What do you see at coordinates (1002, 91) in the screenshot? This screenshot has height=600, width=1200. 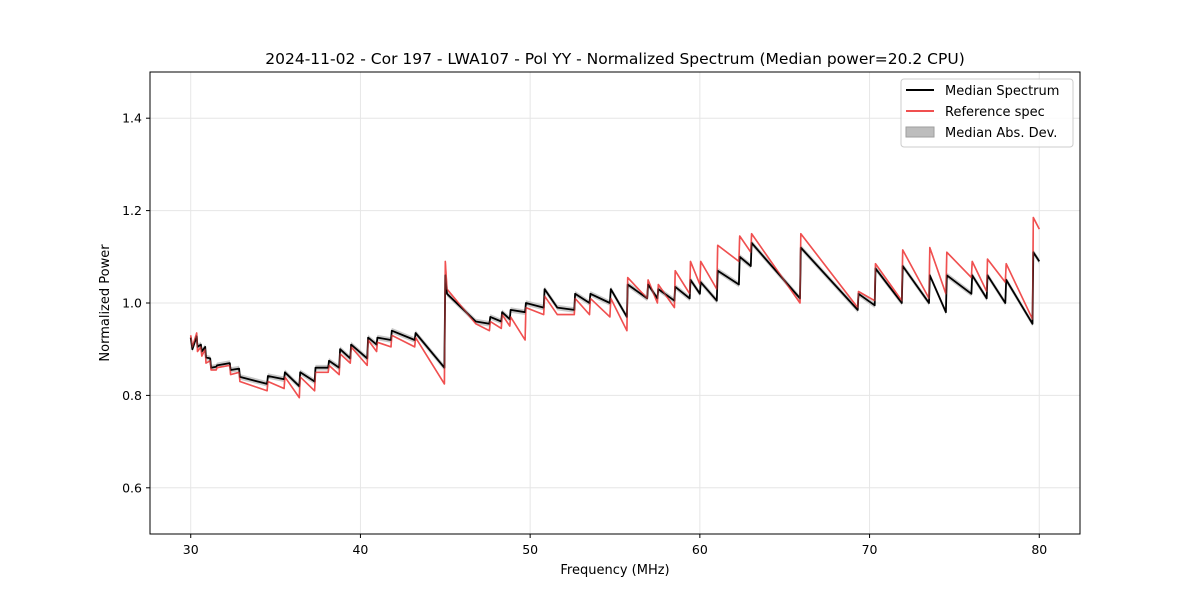 I see `legend-median-label: Median Spectrum` at bounding box center [1002, 91].